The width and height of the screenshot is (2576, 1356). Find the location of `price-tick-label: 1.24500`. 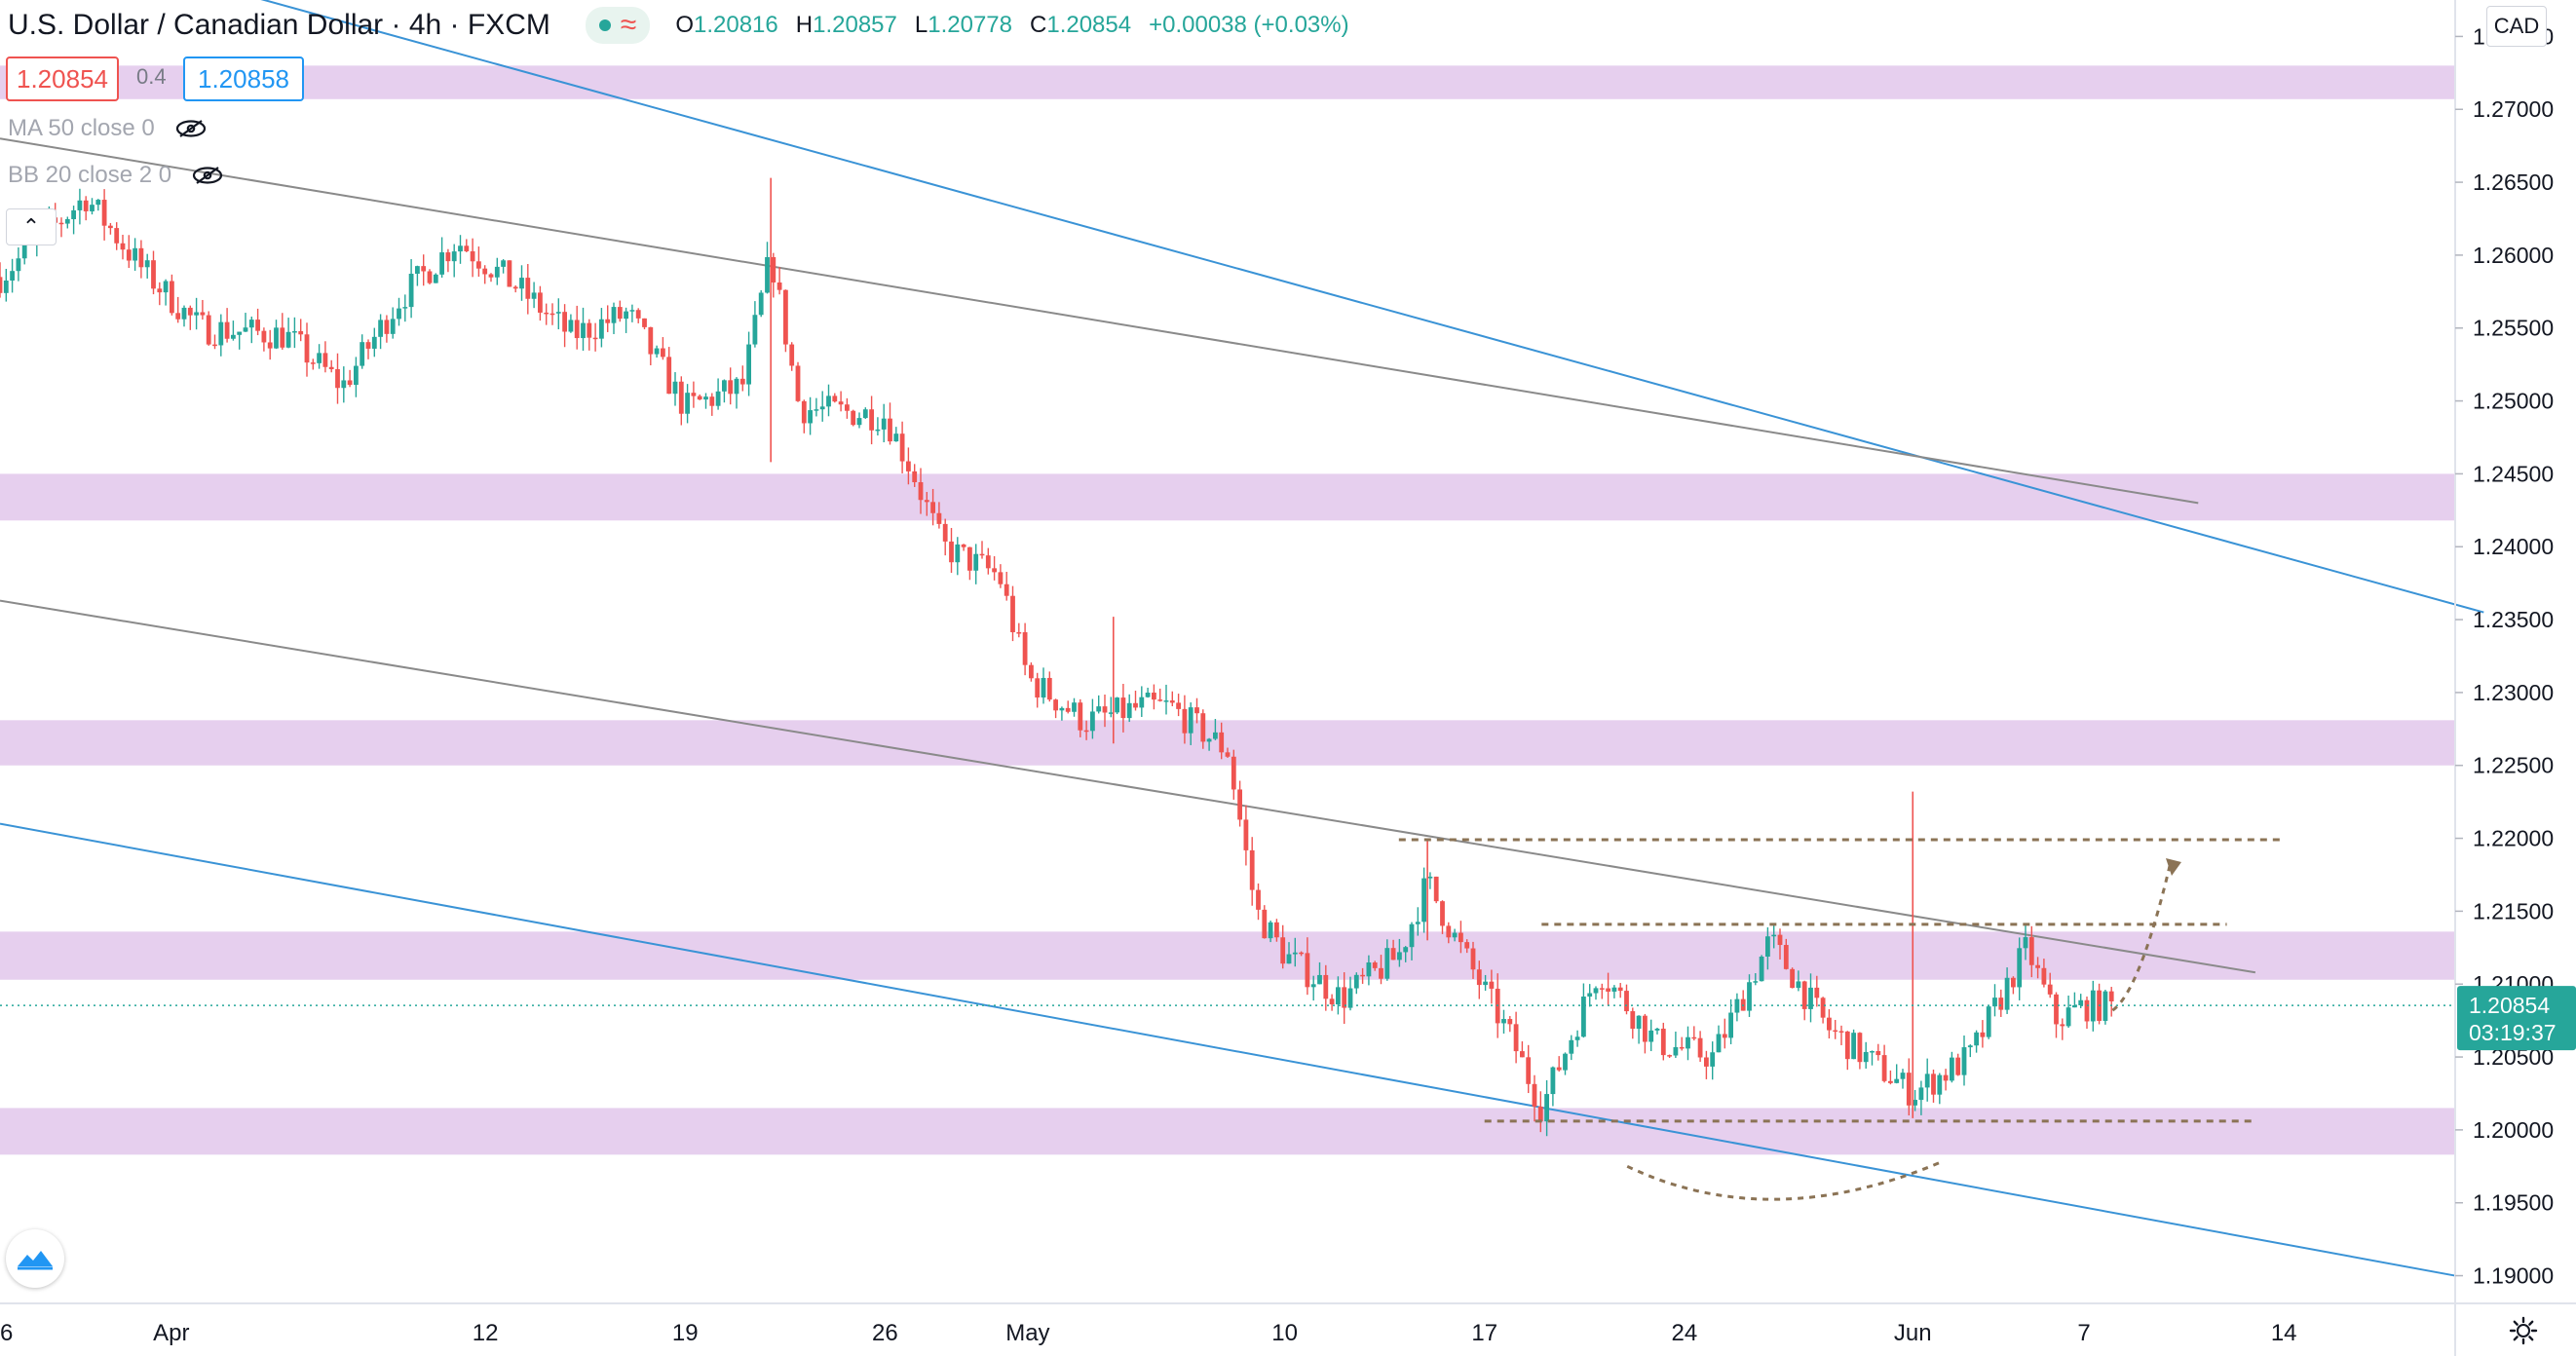

price-tick-label: 1.24500 is located at coordinates (2513, 473).